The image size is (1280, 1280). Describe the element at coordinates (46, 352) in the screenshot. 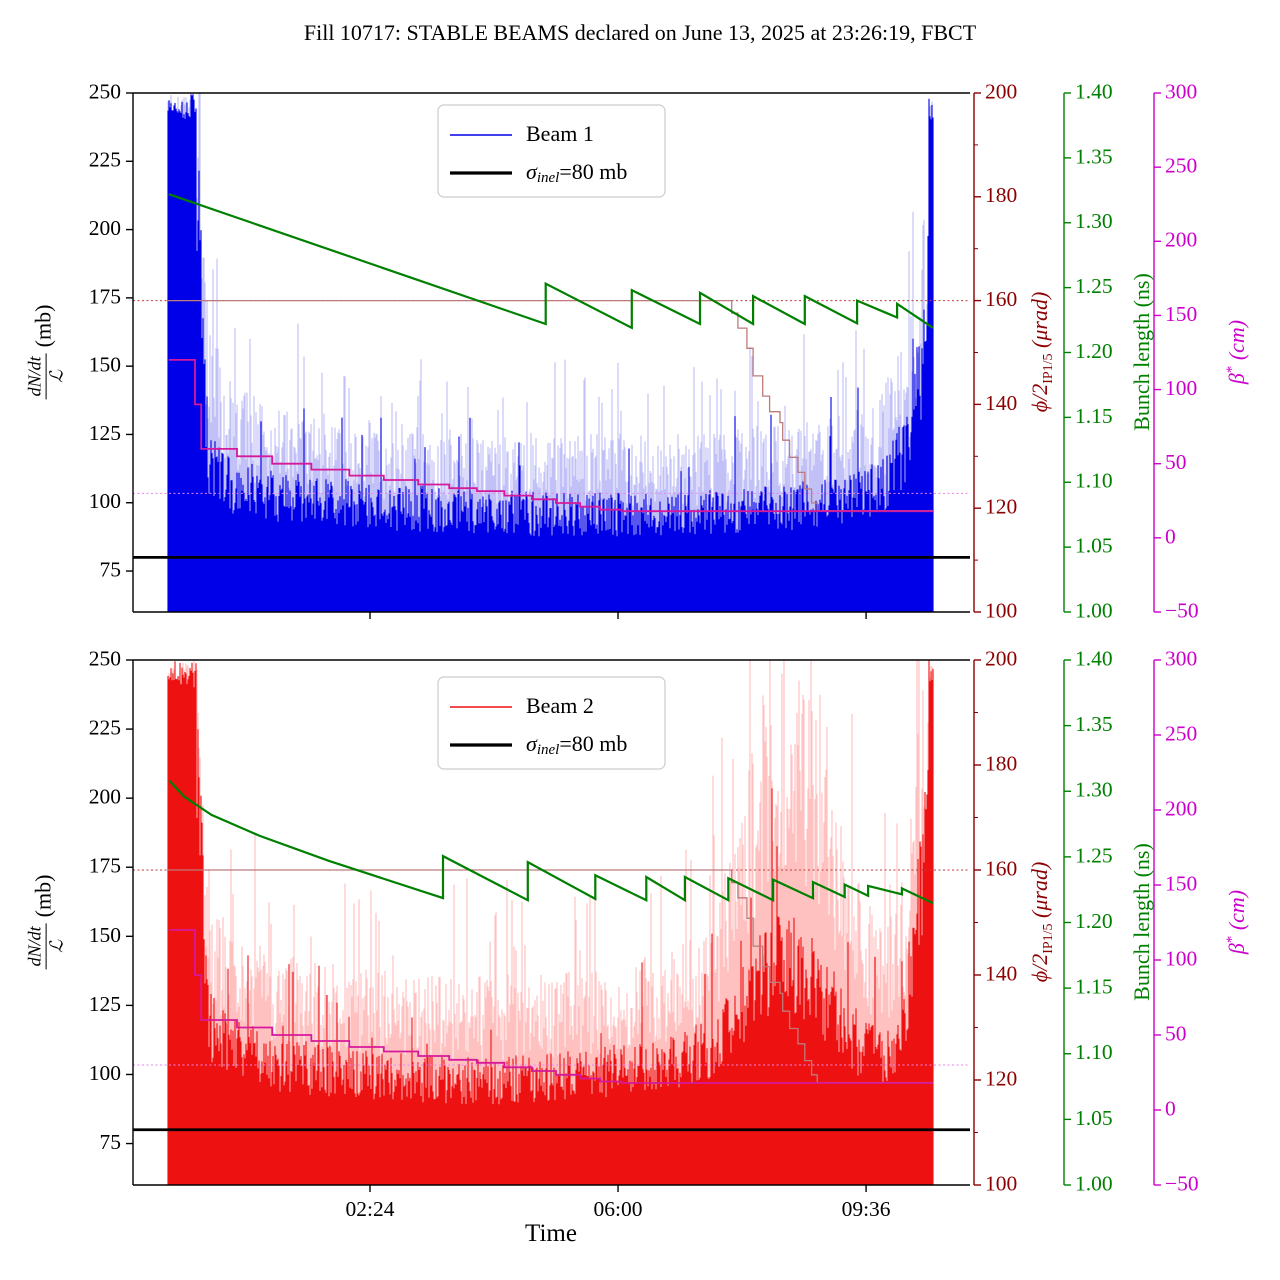

I see `y-axis-label-top: dN/dt ℒ (mb)` at that location.